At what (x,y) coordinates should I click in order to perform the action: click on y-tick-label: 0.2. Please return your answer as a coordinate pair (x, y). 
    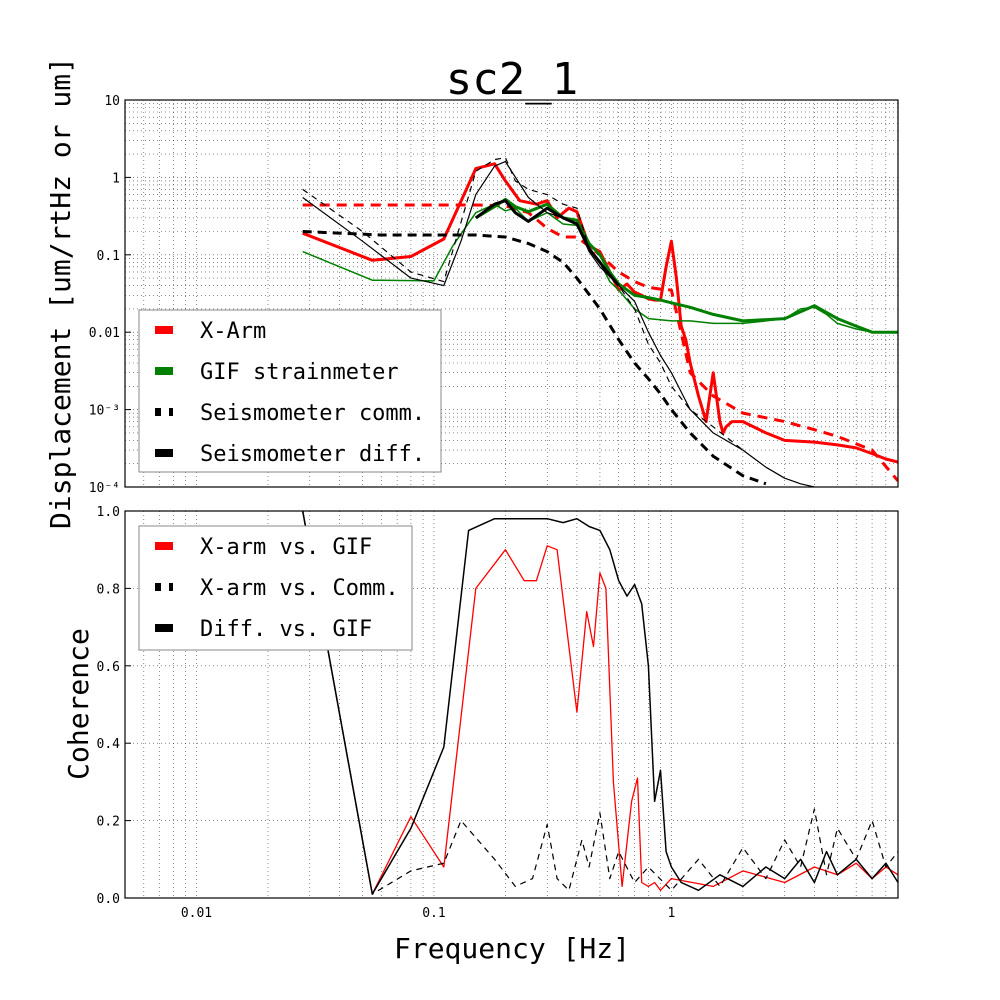
    Looking at the image, I should click on (108, 822).